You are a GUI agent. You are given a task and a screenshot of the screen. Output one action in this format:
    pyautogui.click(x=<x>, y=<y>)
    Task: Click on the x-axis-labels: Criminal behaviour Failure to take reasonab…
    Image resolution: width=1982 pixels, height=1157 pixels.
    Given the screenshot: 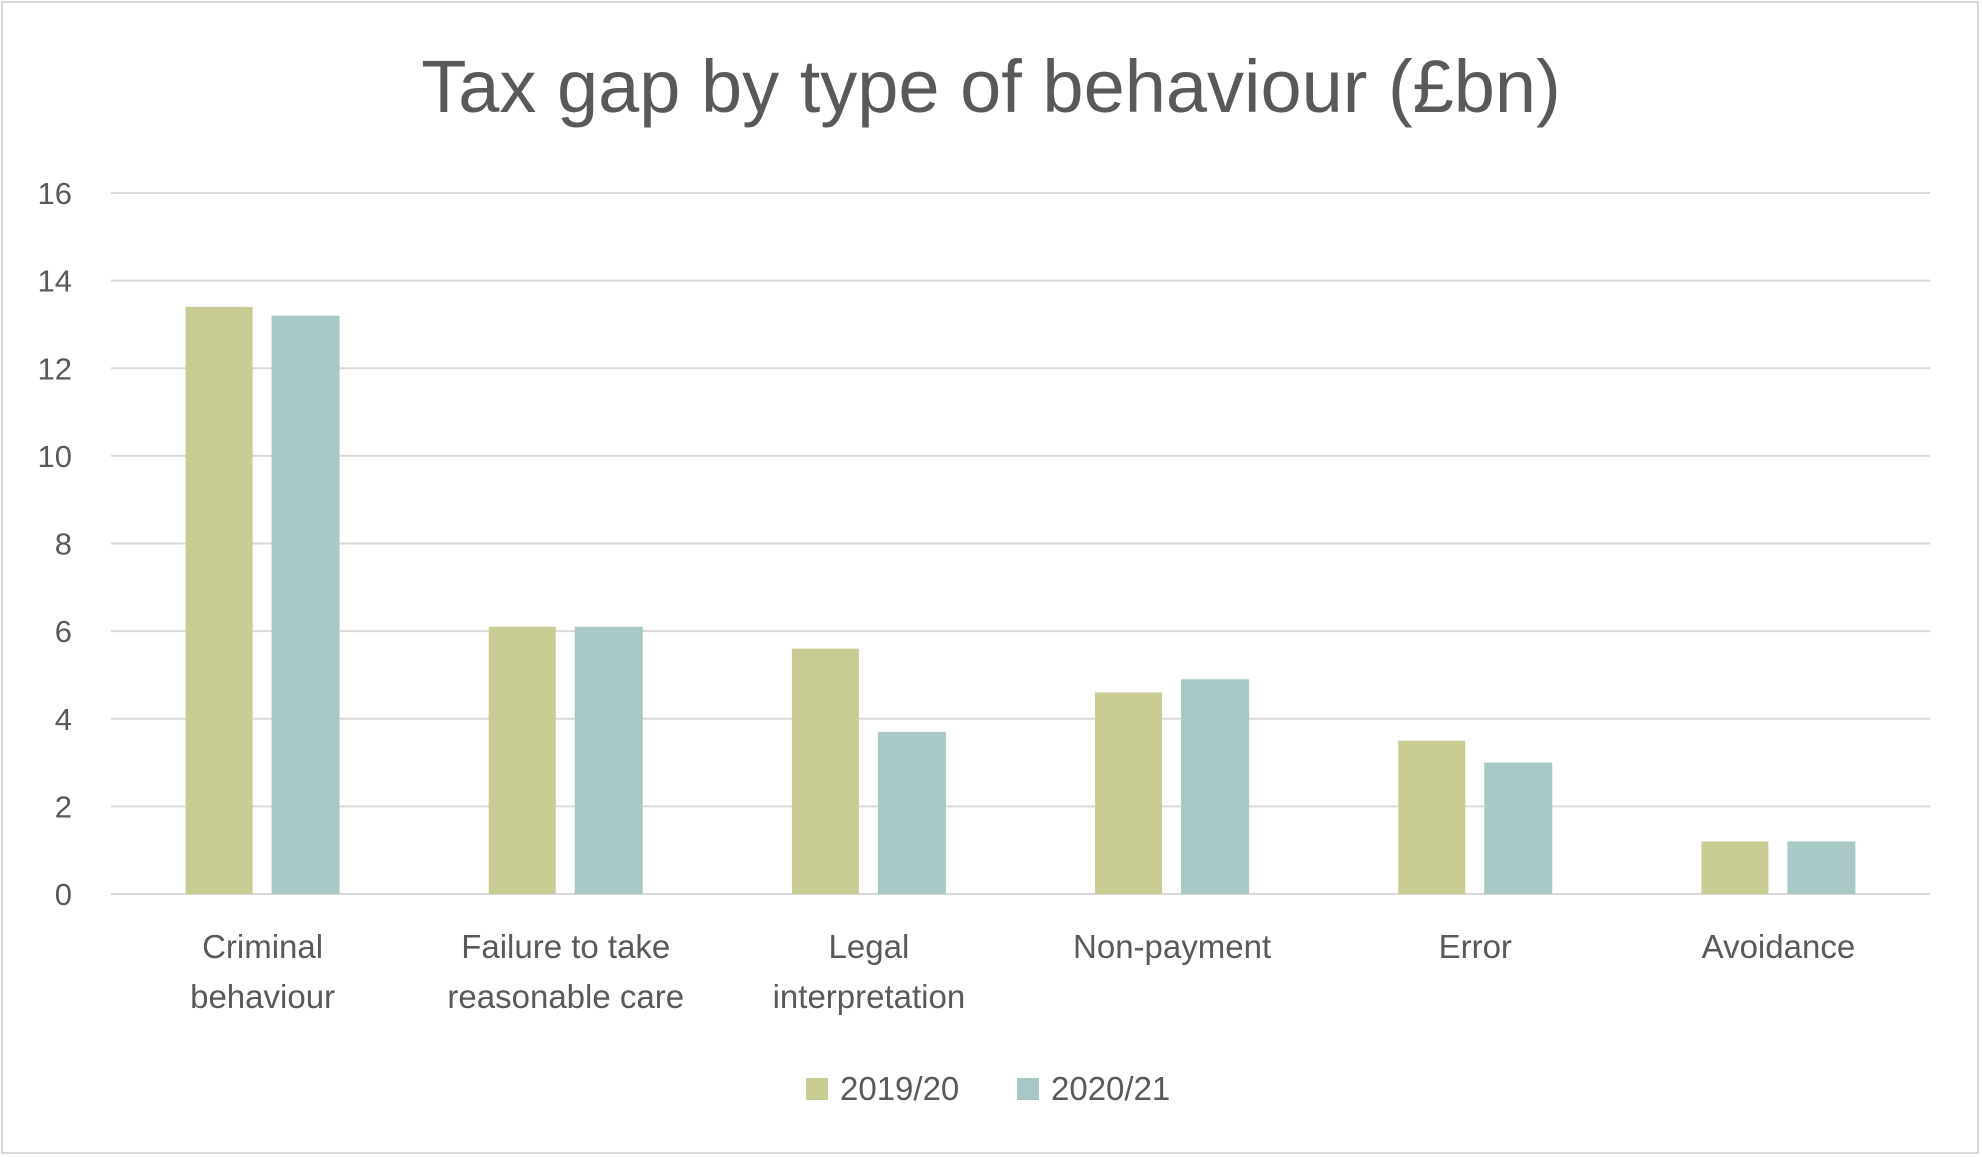 What is the action you would take?
    pyautogui.click(x=1022, y=971)
    